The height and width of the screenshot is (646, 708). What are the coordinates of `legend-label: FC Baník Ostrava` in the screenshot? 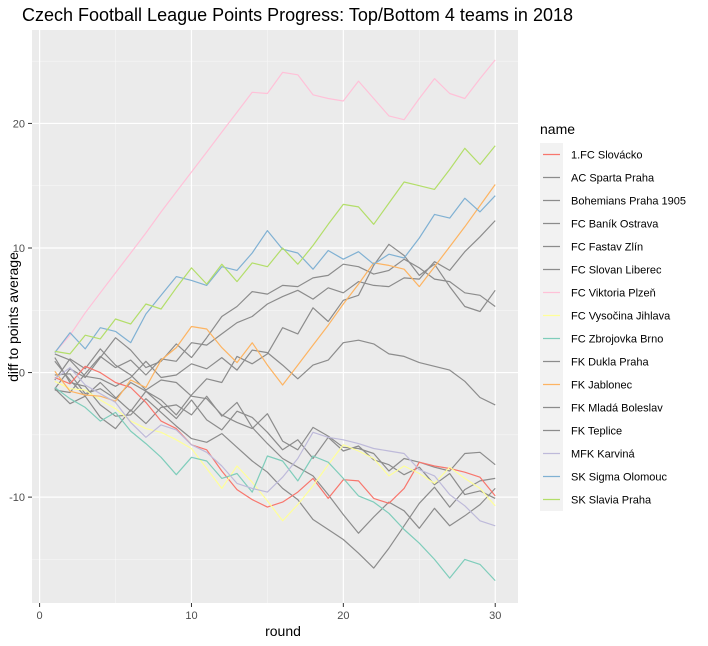 It's located at (615, 225).